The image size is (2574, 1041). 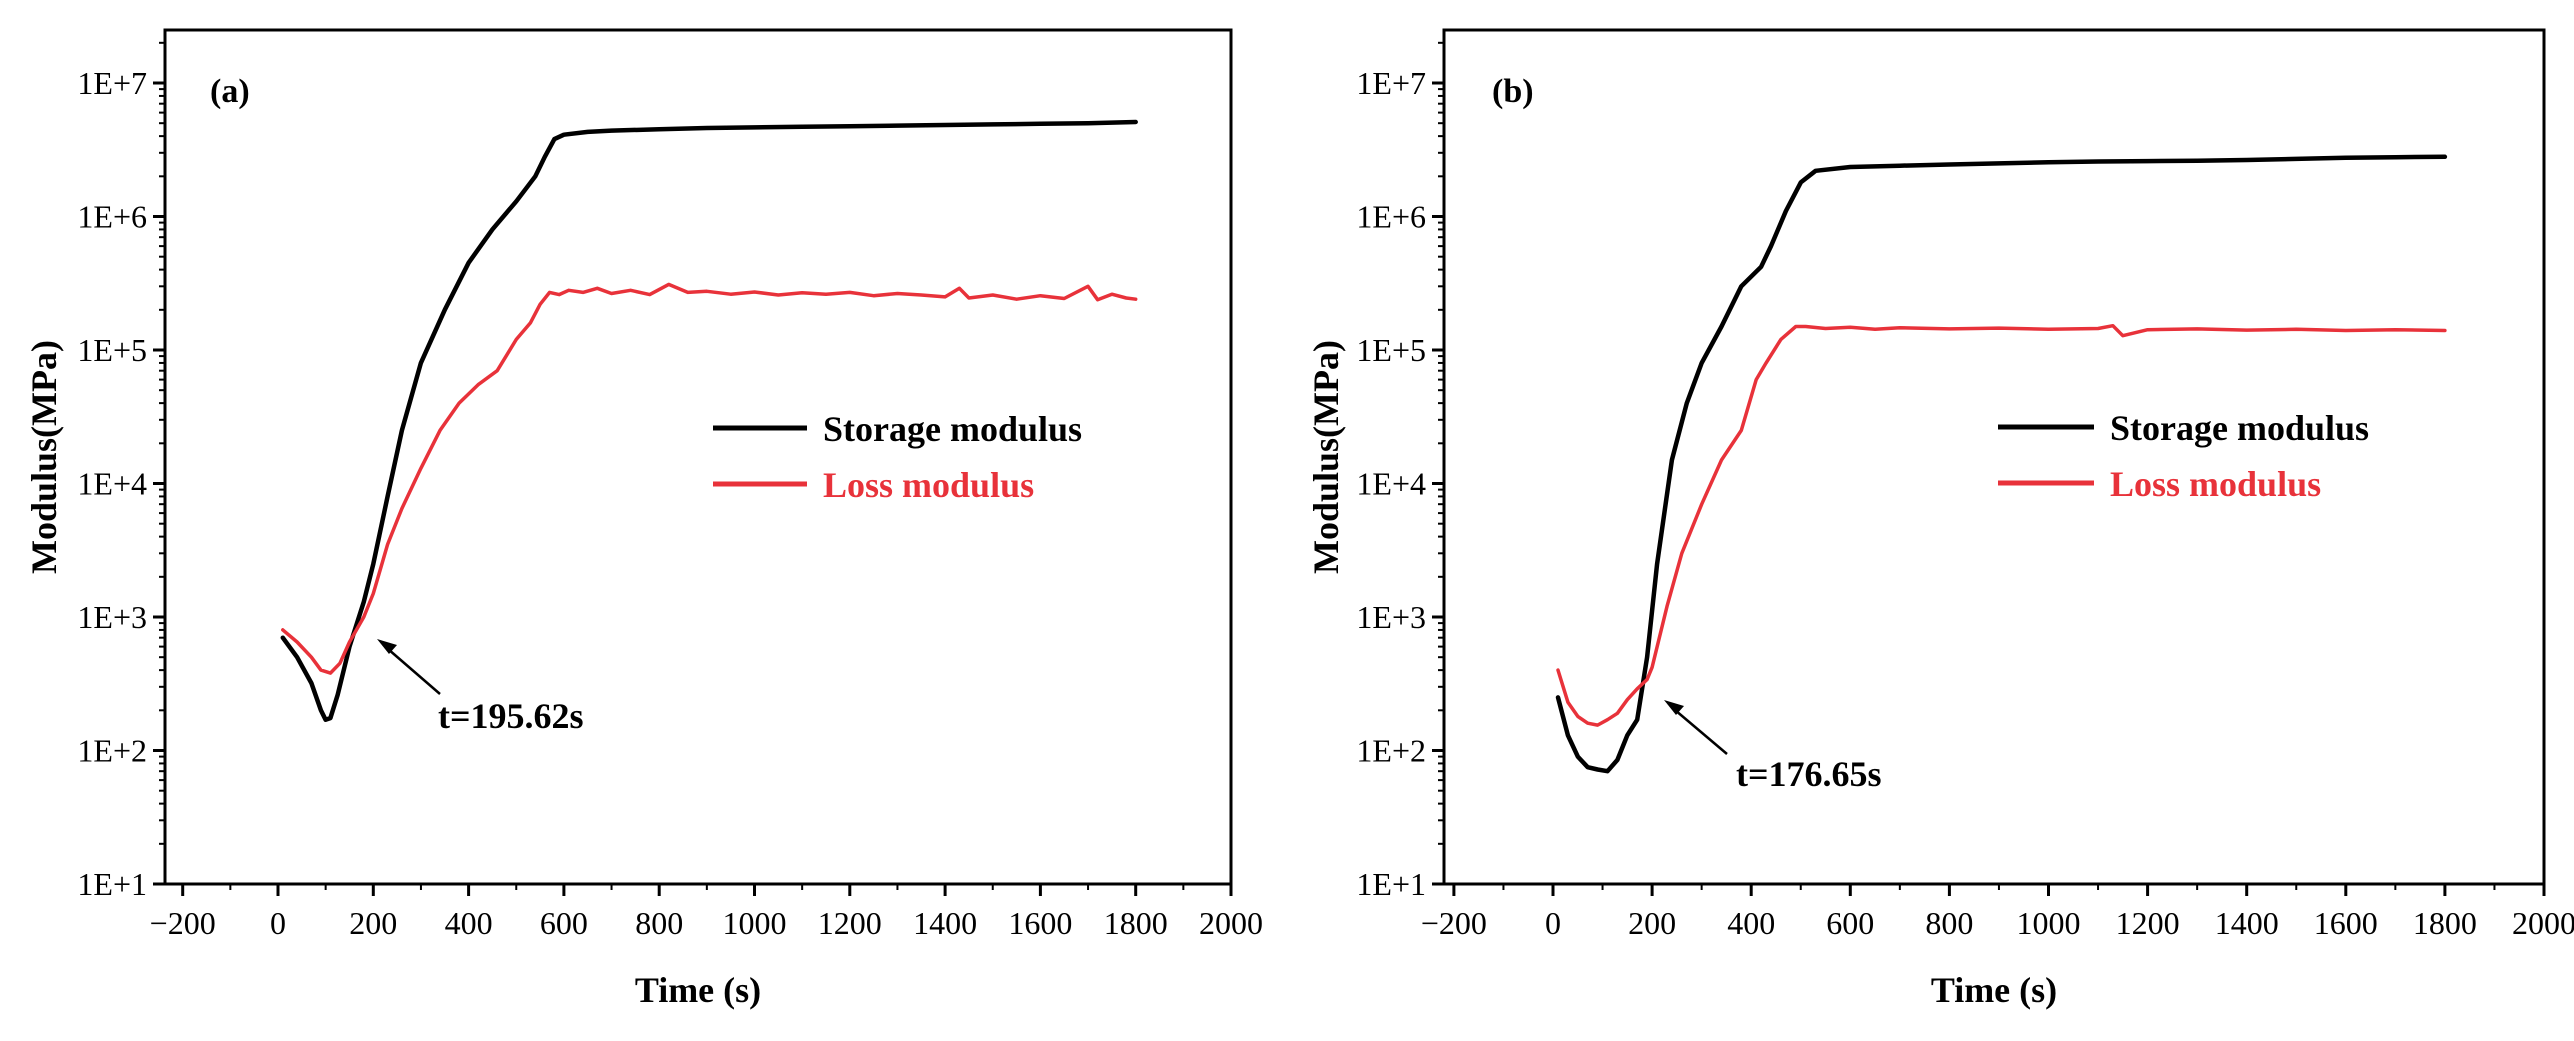 What do you see at coordinates (2445, 923) in the screenshot?
I see `panel-b-x-tick-label: 1800` at bounding box center [2445, 923].